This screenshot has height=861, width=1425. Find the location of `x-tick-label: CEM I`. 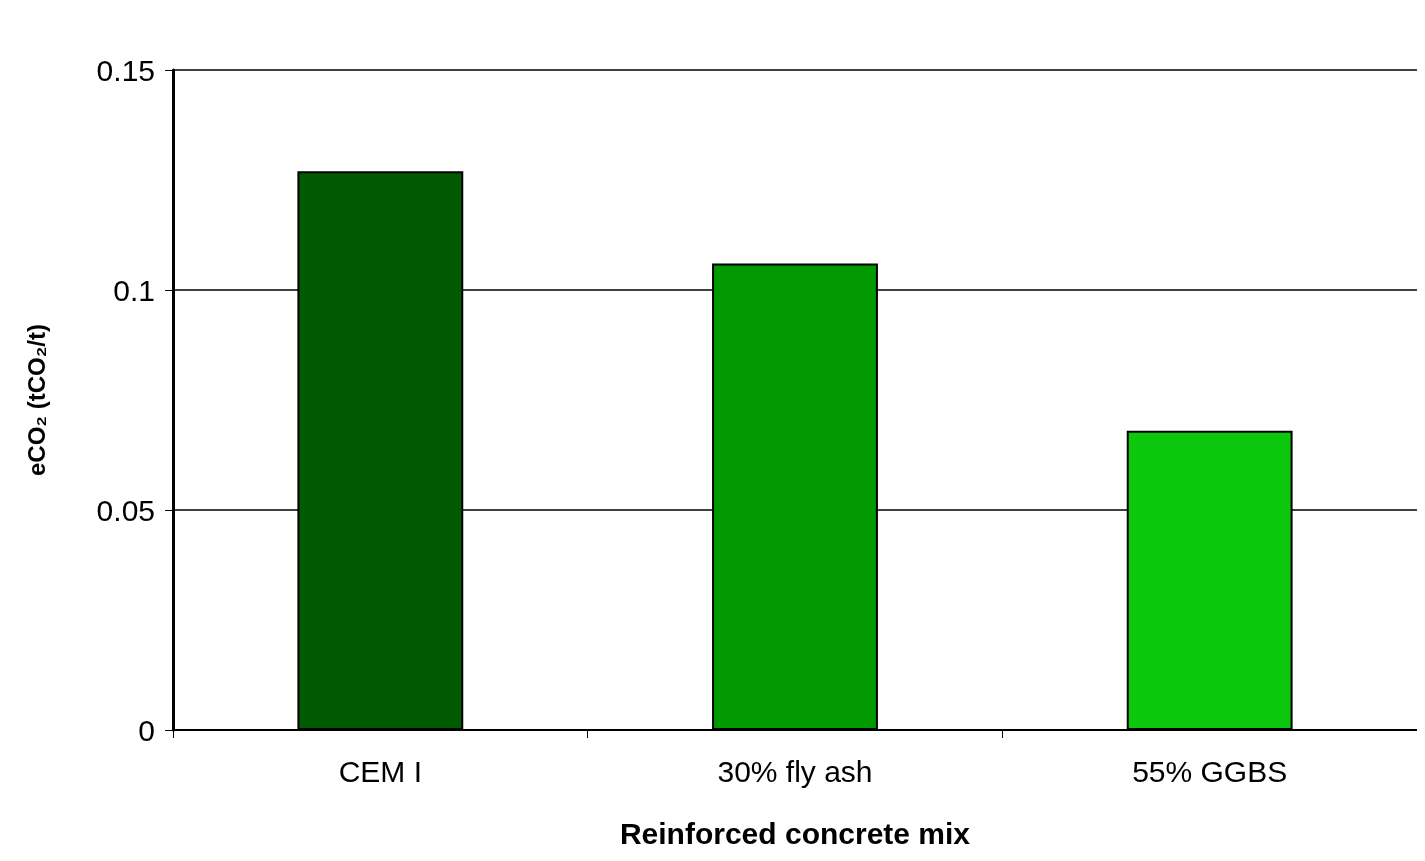

x-tick-label: CEM I is located at coordinates (380, 771).